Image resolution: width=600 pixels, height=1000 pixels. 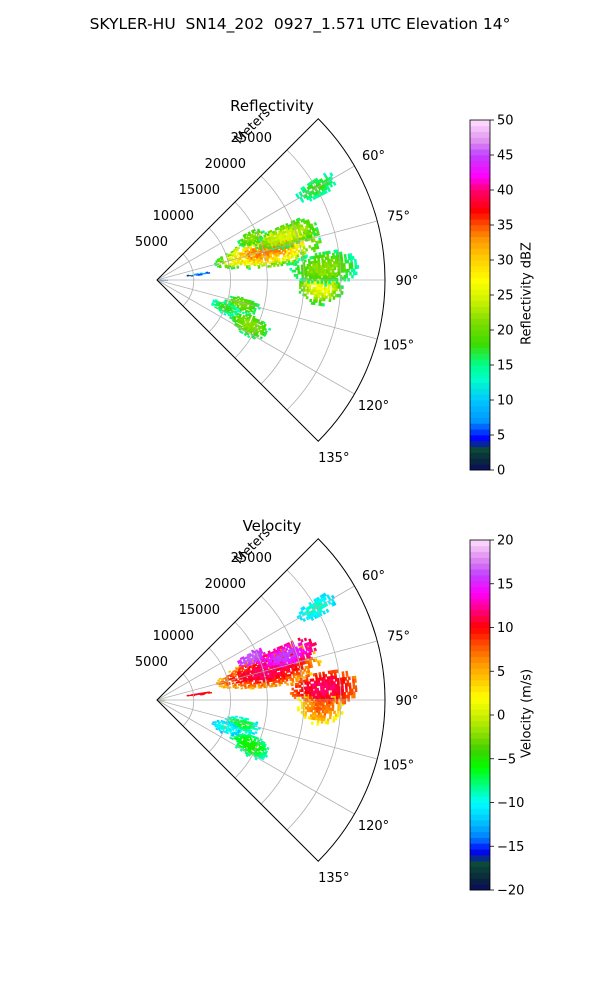 What do you see at coordinates (373, 156) in the screenshot?
I see `azimuth-tick-label: 60°` at bounding box center [373, 156].